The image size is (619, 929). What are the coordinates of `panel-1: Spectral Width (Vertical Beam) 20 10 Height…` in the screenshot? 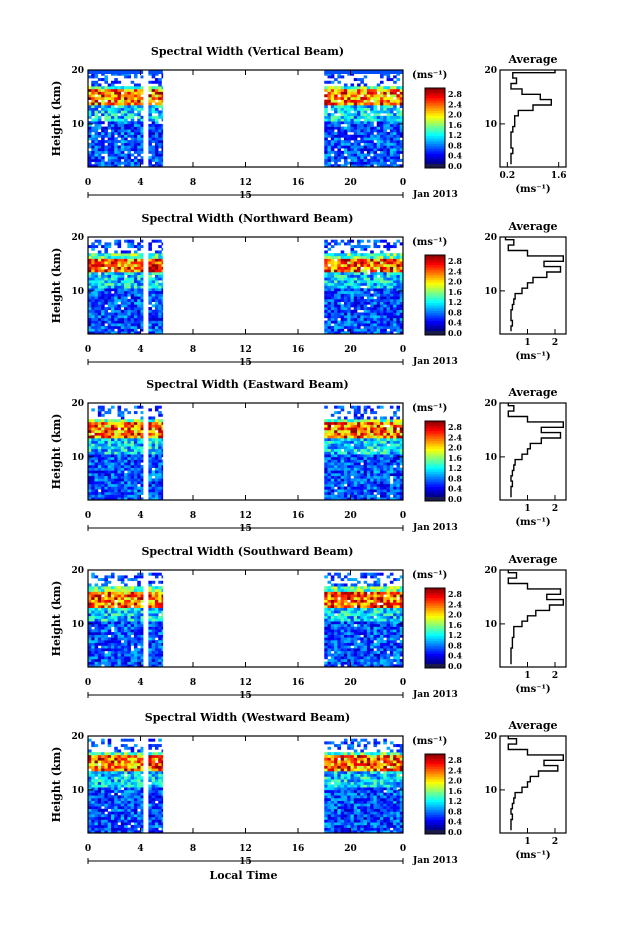 It's located at (308, 123).